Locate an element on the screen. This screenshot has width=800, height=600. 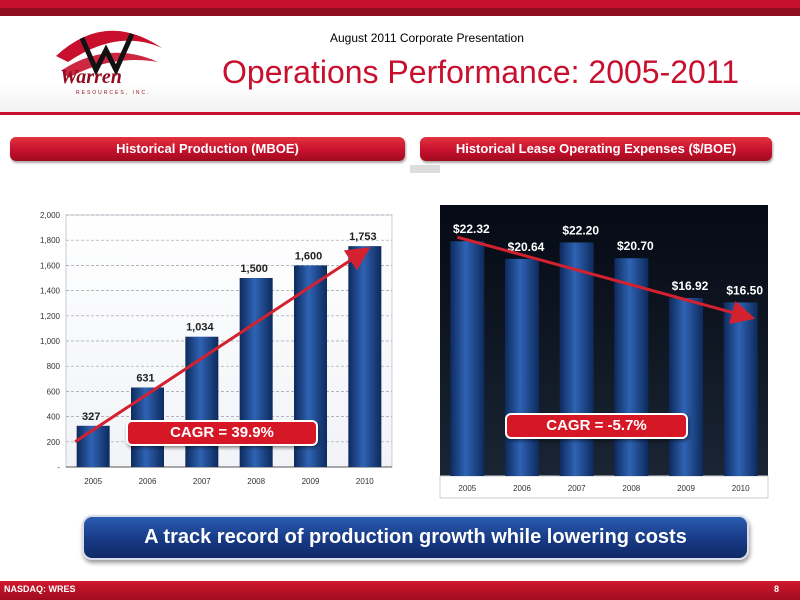
loe-cagr-callout: CAGR = -5.7% is located at coordinates (596, 426).